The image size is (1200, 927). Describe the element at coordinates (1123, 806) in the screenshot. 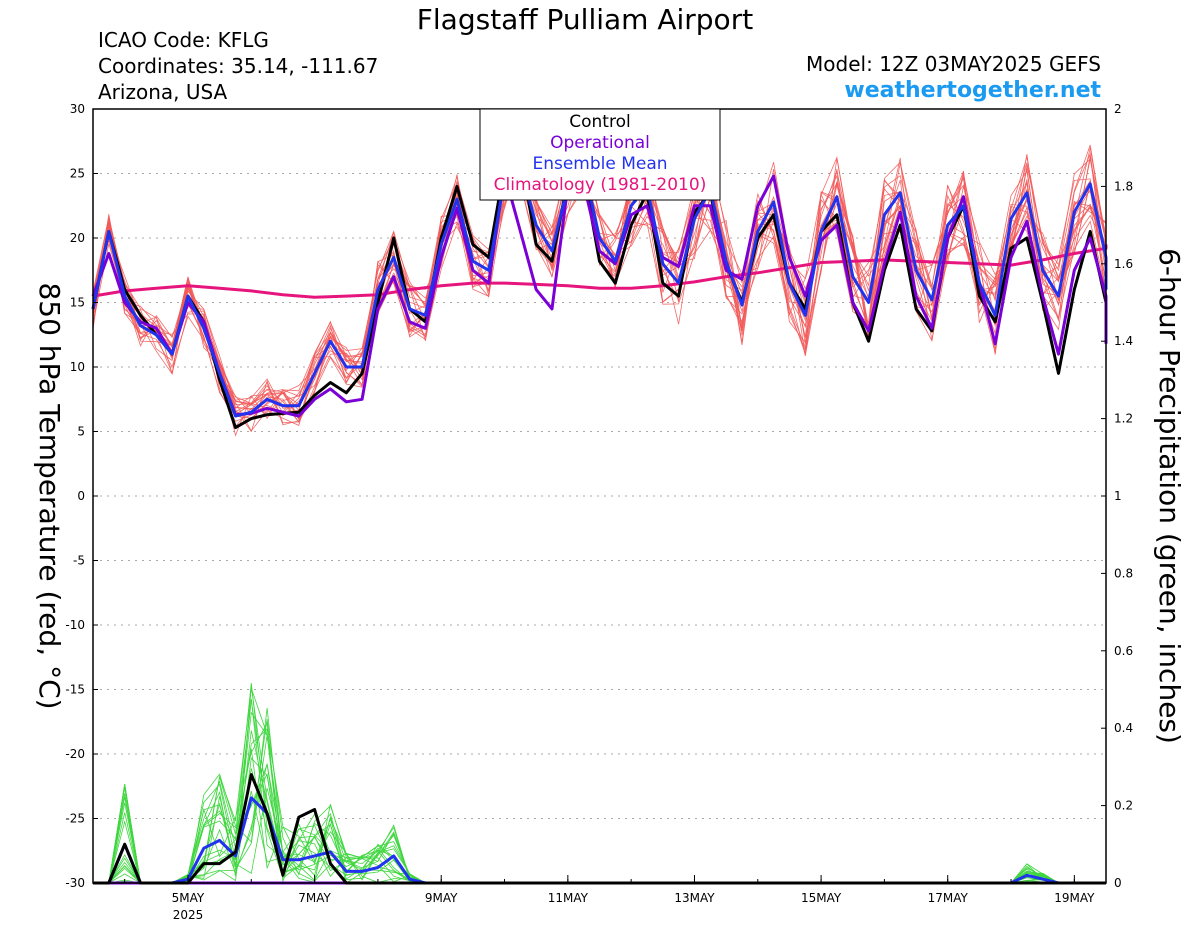

I see `right-tick-label: 0.2` at that location.